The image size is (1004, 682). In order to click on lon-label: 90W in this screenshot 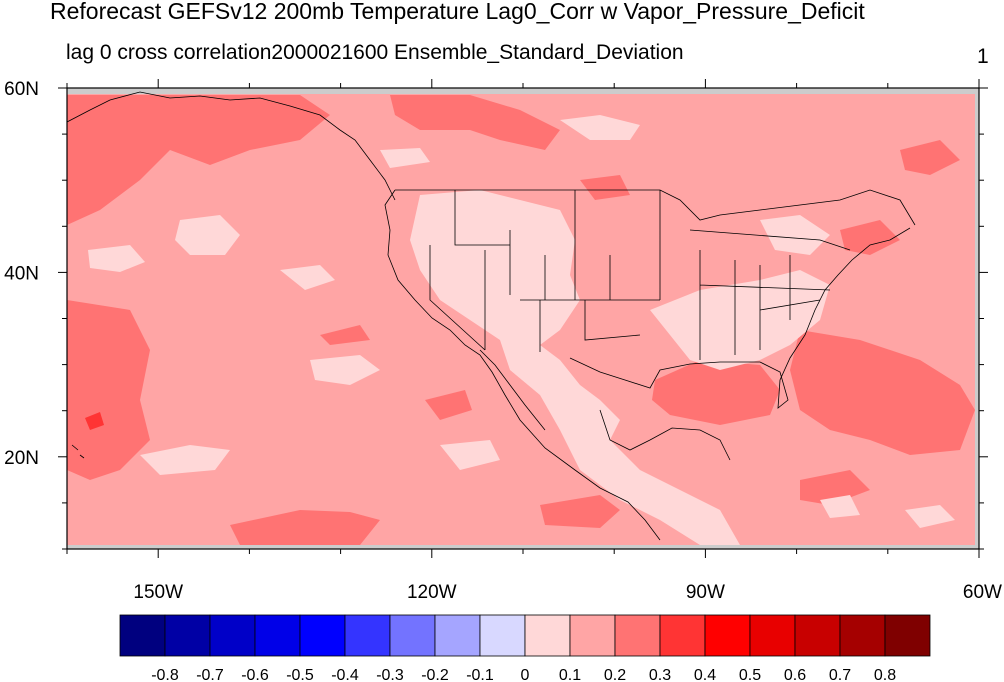, I will do `click(705, 592)`.